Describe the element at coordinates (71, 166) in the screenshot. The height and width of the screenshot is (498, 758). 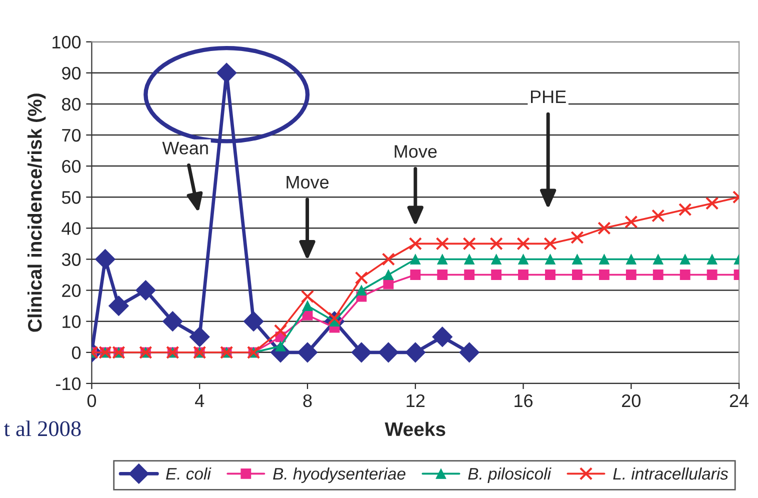
I see `y-tick-label: 60` at that location.